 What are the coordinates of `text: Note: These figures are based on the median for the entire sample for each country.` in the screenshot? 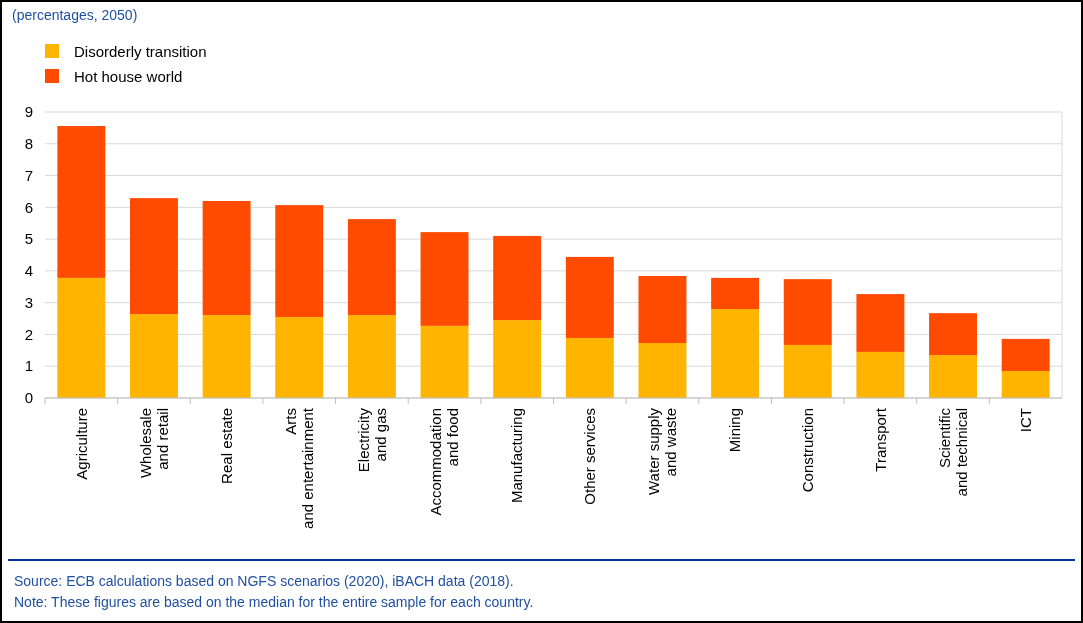 It's located at (274, 602).